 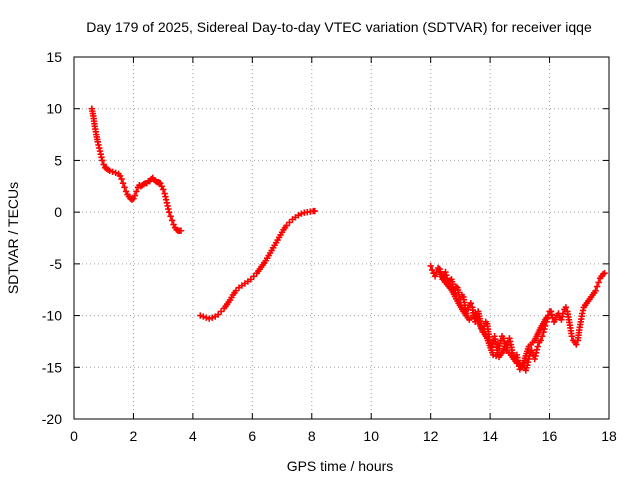 I want to click on x-tick-label: 18, so click(x=609, y=436).